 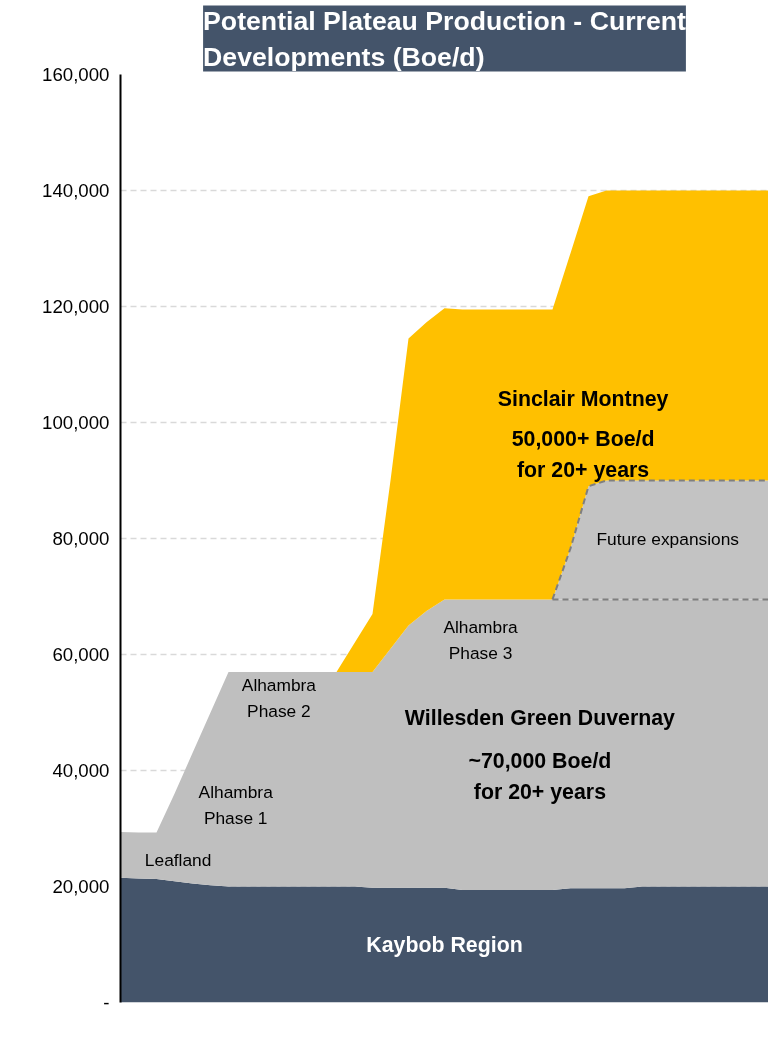 I want to click on annotation: Alhambra Phase 3, so click(x=480, y=640).